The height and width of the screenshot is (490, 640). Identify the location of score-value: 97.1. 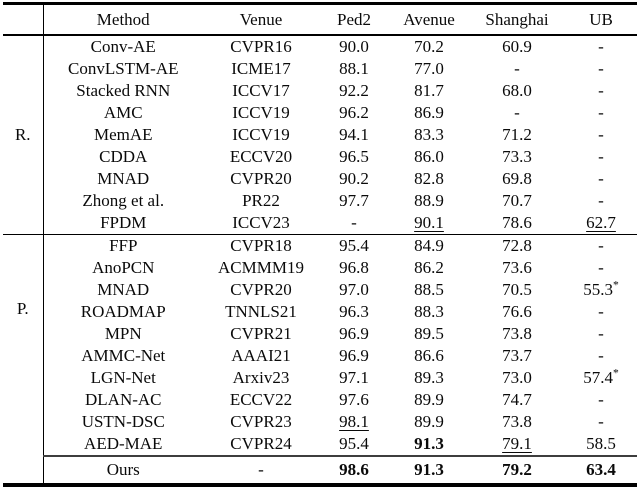
(354, 377).